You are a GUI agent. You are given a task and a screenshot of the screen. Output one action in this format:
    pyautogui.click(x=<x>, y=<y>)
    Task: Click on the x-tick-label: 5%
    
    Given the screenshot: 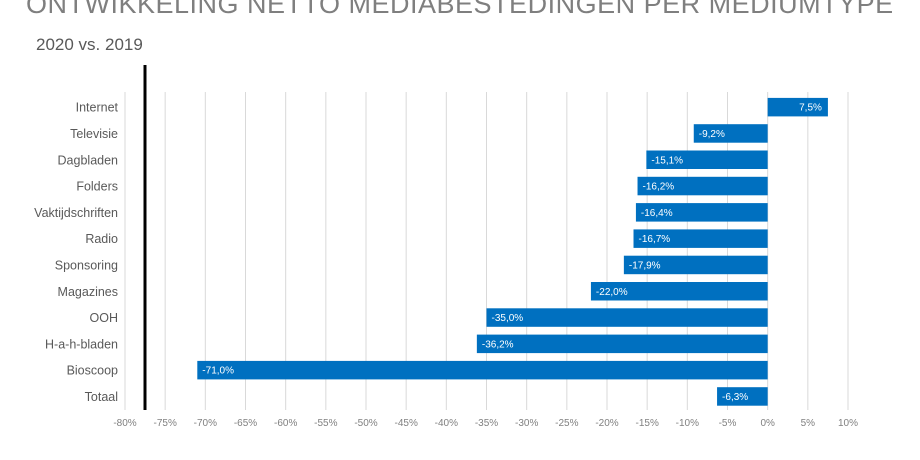 What is the action you would take?
    pyautogui.click(x=808, y=423)
    